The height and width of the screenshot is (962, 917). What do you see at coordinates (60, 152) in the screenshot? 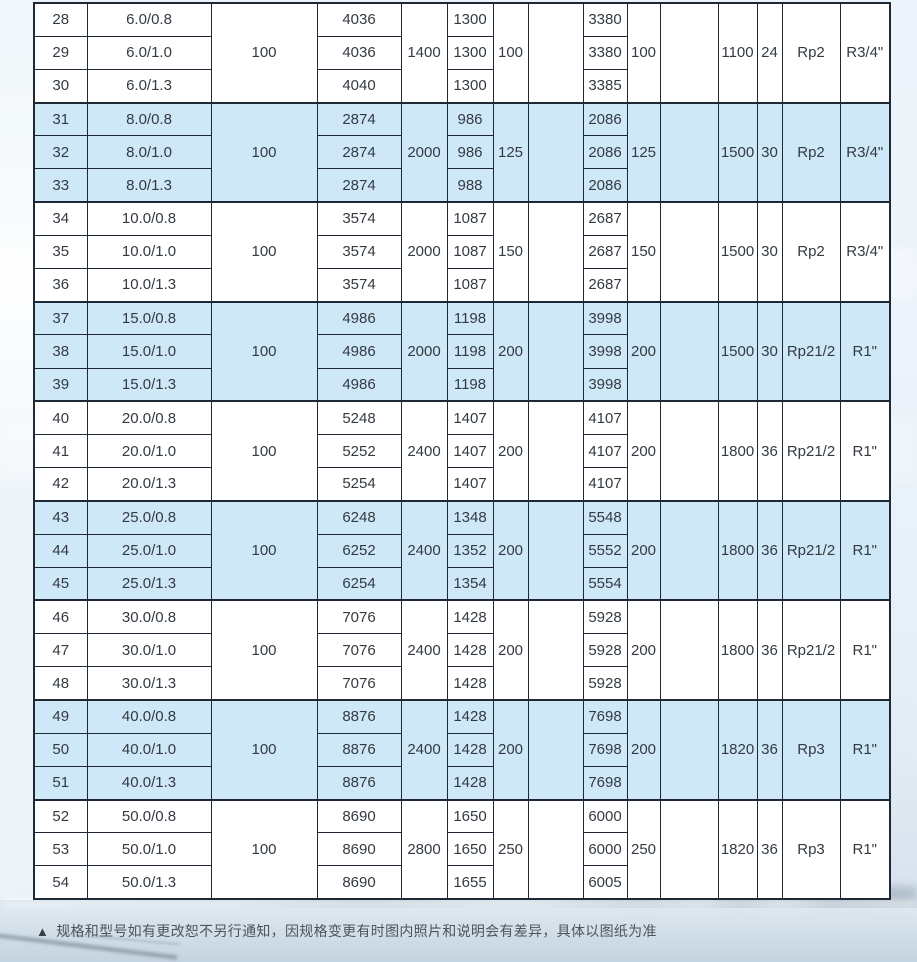
I see `cell-row-no: 32` at bounding box center [60, 152].